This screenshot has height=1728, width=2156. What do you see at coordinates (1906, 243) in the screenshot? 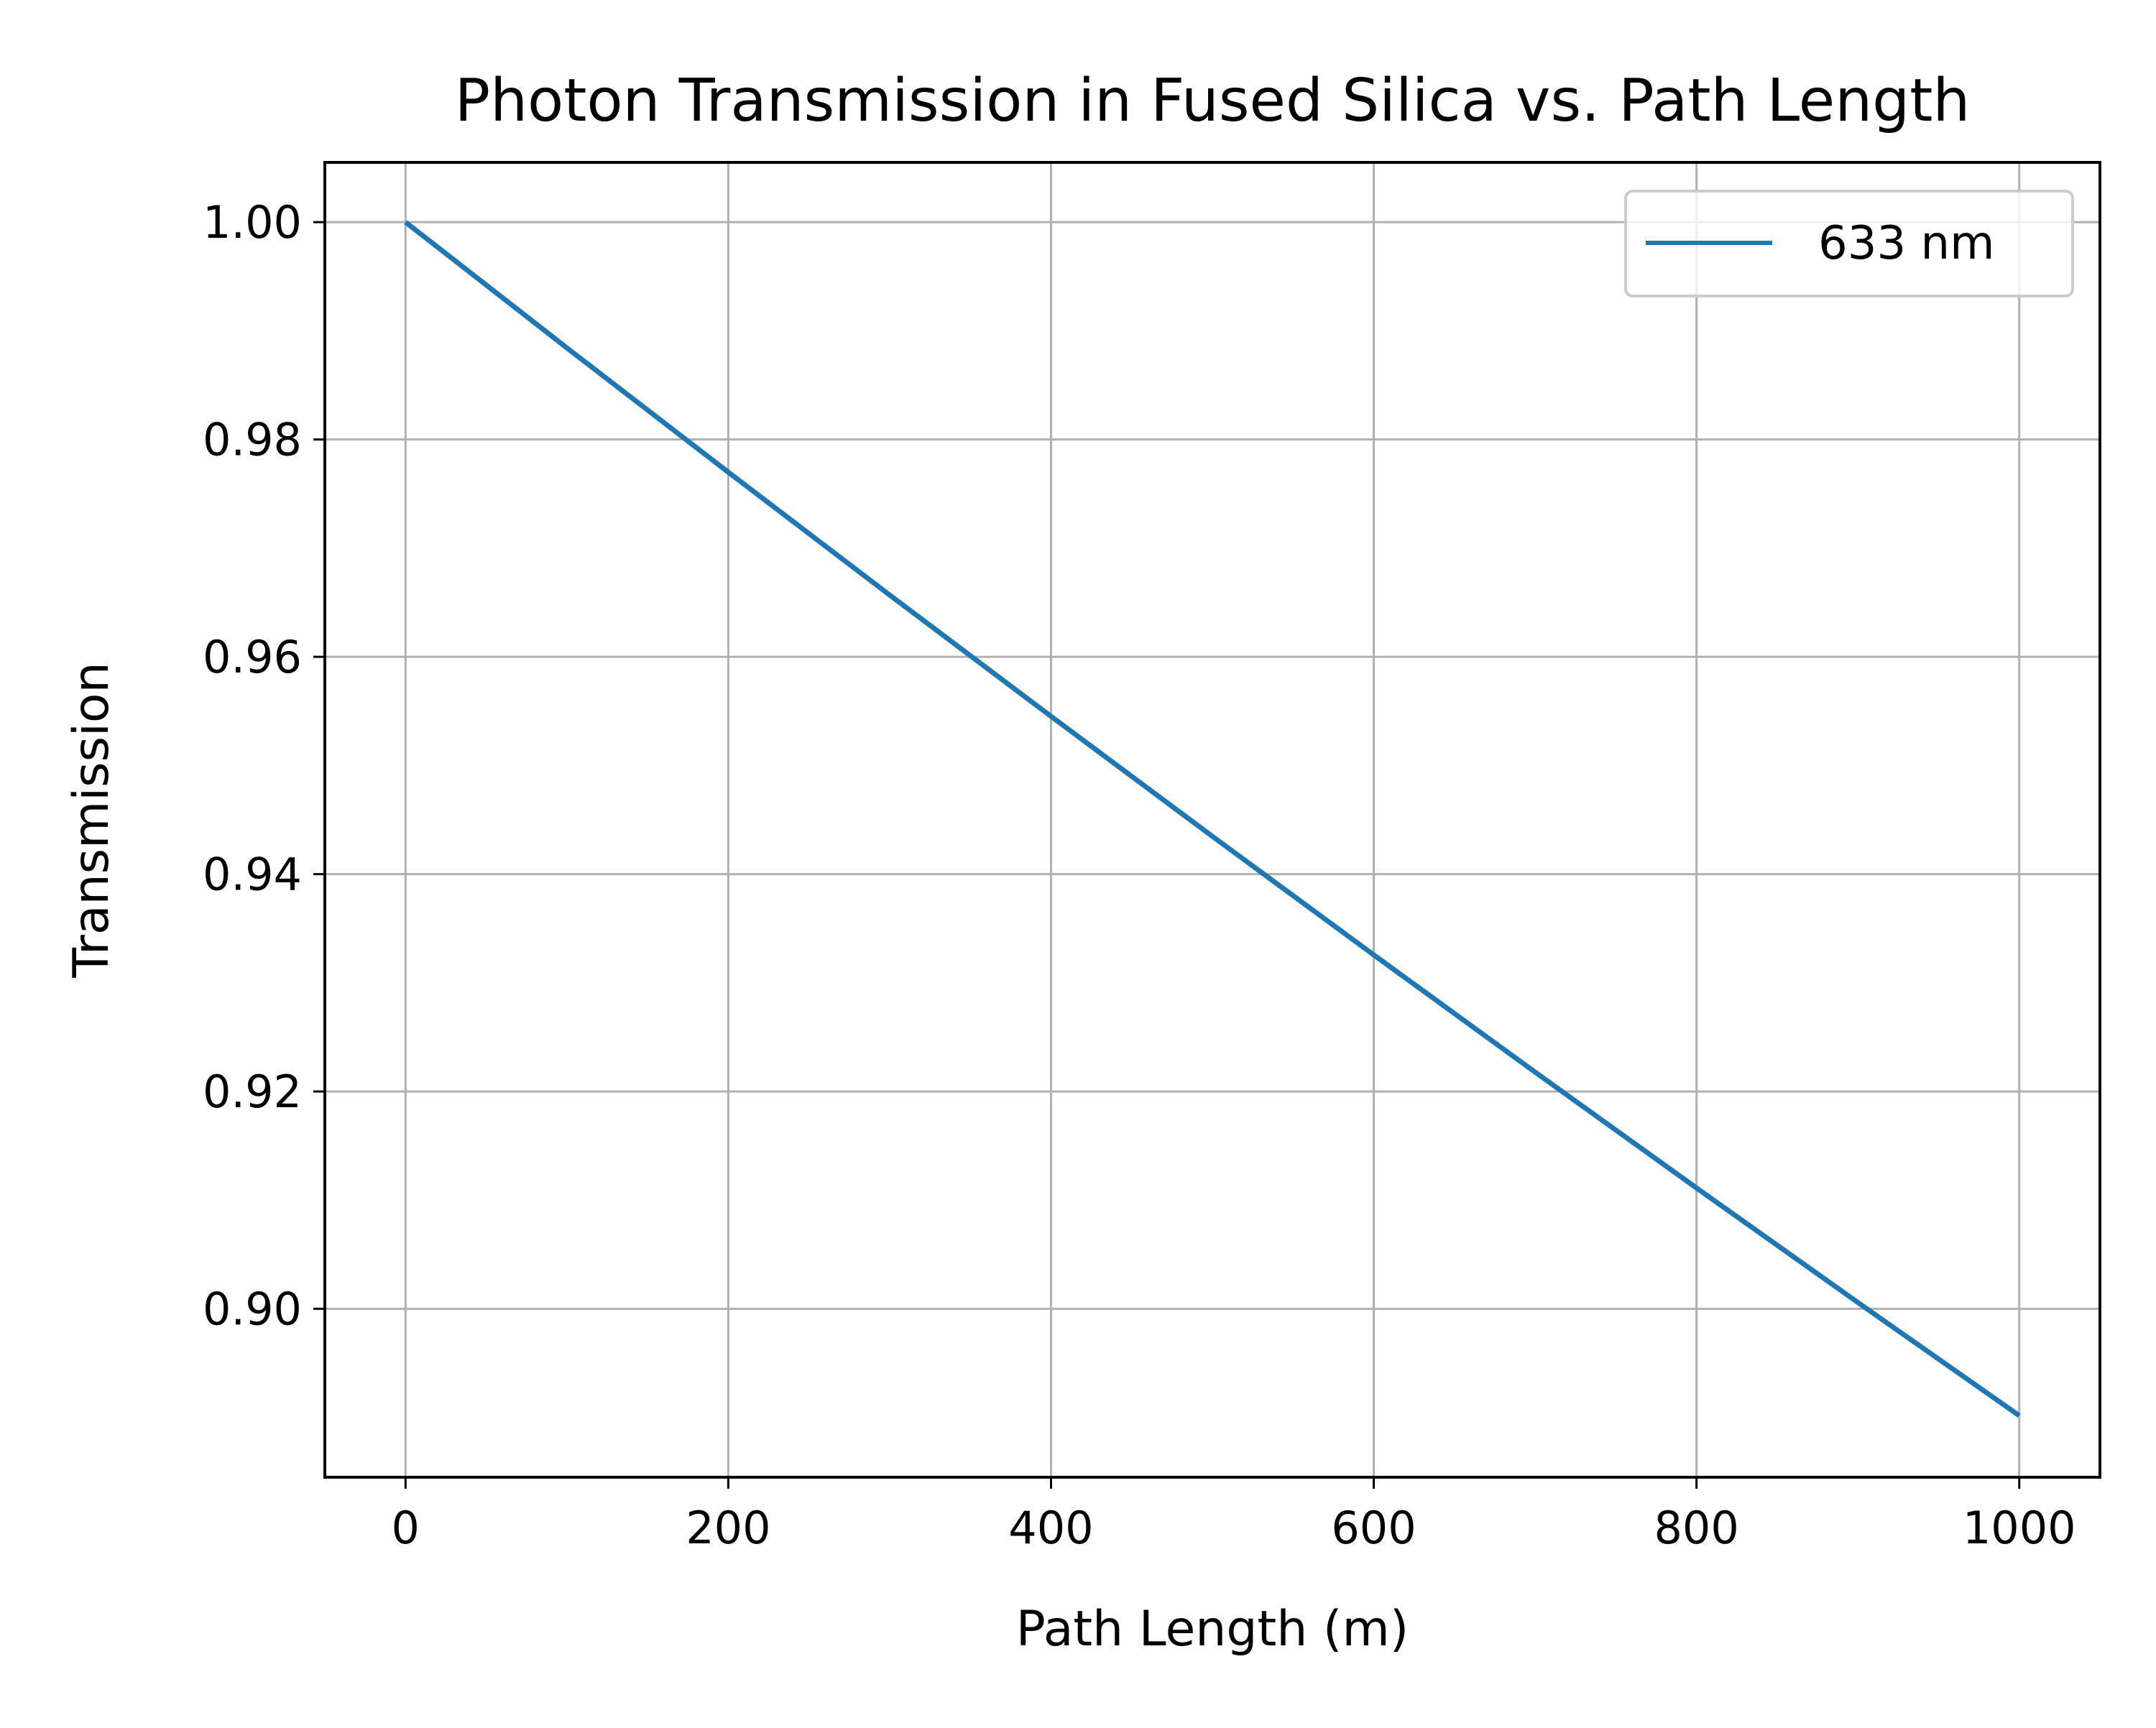
I see `legend-label-633nm: 633 nm` at bounding box center [1906, 243].